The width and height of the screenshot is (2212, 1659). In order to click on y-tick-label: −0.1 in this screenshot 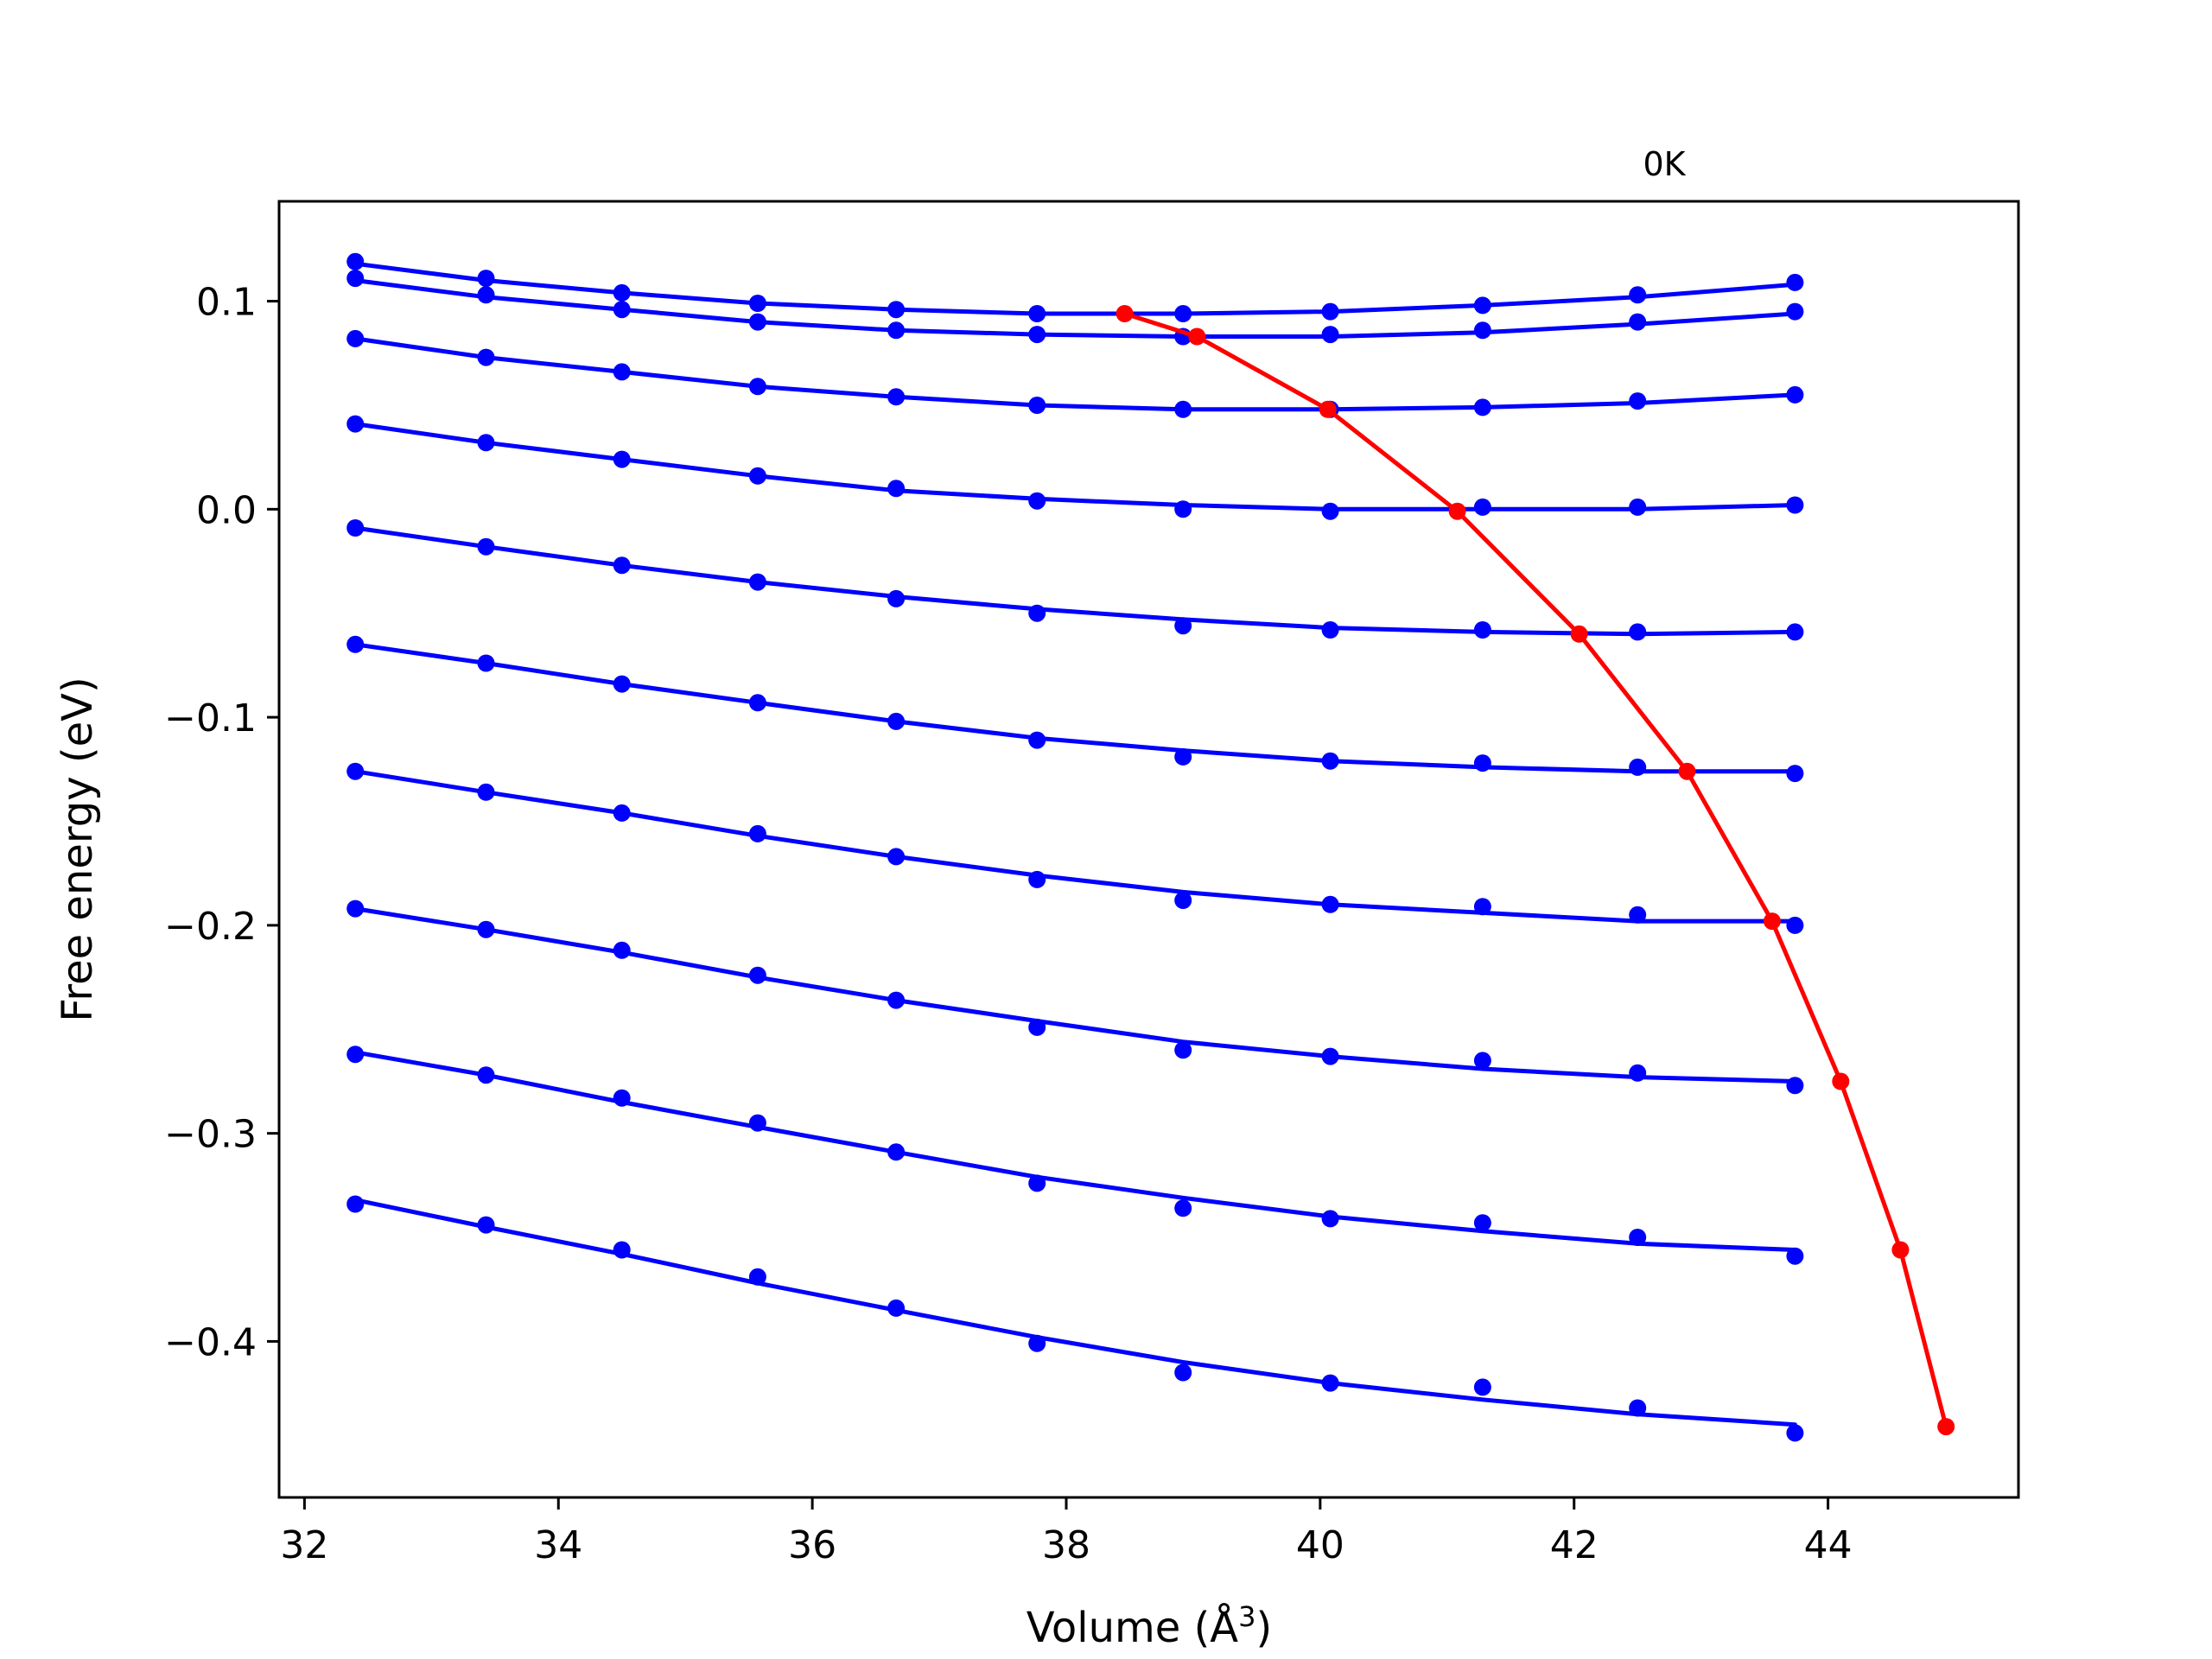, I will do `click(210, 718)`.